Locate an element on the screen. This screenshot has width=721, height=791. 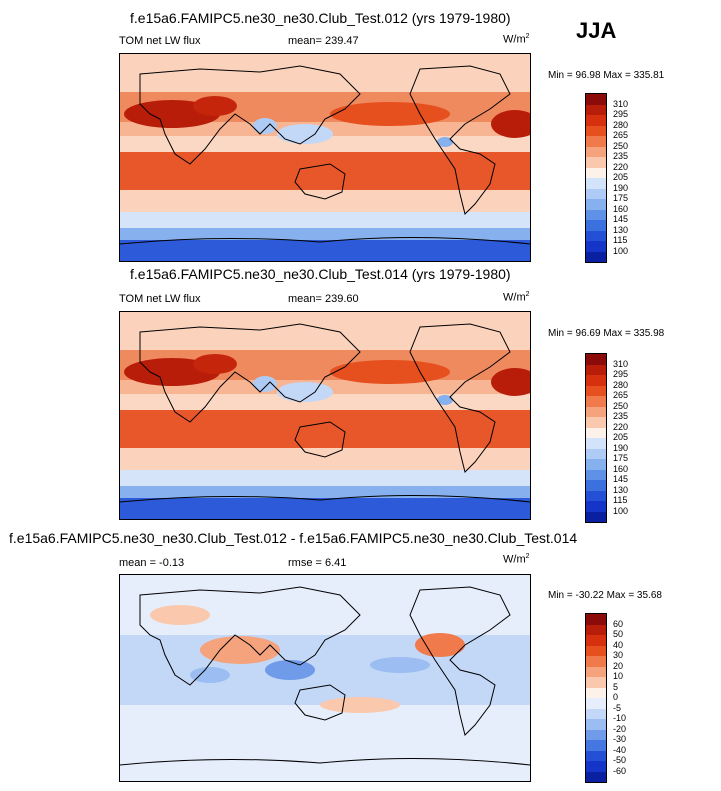
tropical-band is located at coordinates (325, 670).